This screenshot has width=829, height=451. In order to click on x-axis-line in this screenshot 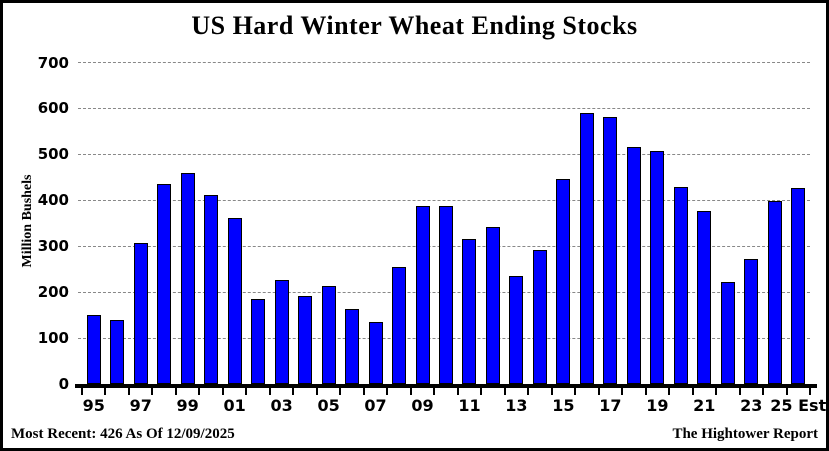, I will do `click(446, 386)`.